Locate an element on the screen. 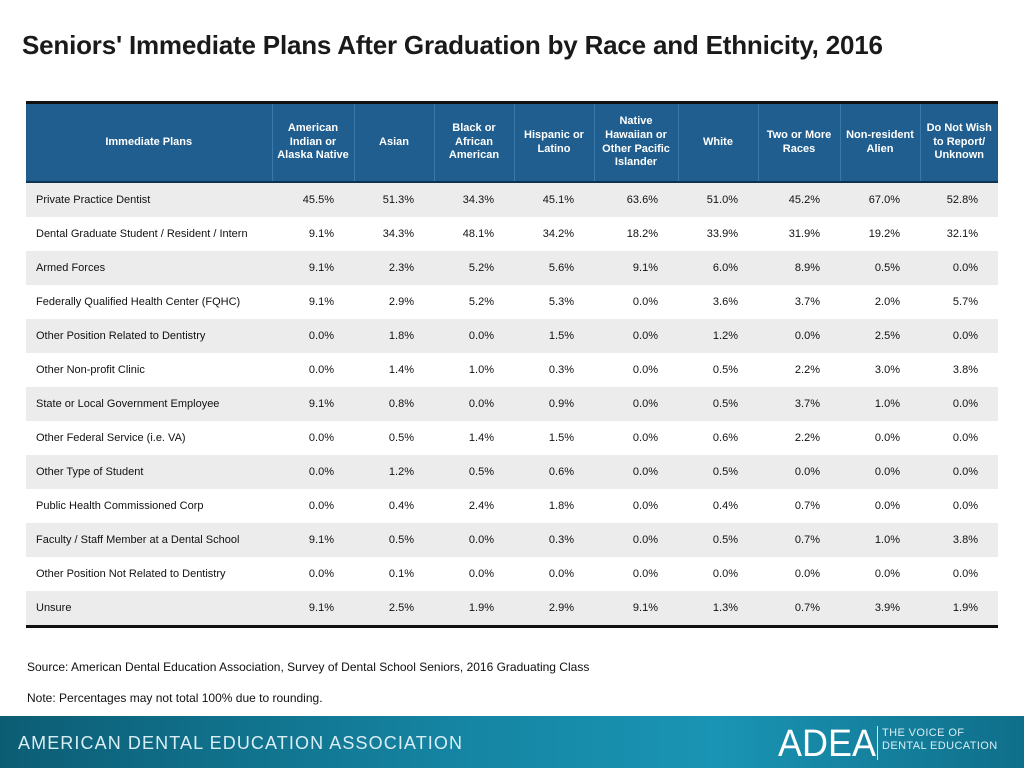 The height and width of the screenshot is (768, 1024). column-header: Black or African American is located at coordinates (474, 143).